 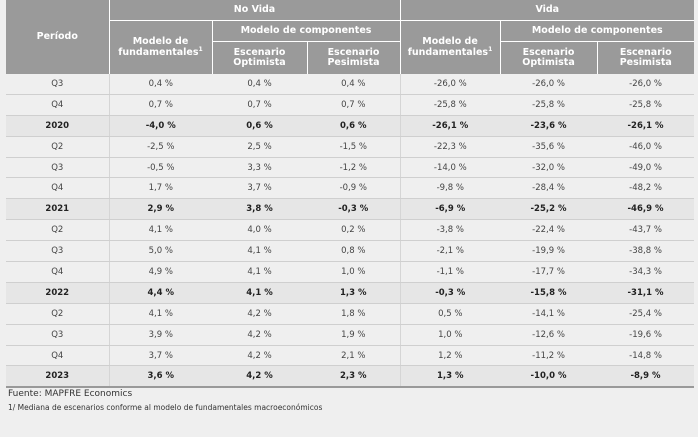 I want to click on no-vida-pesimista-header: Escenario Pesimista, so click(x=353, y=57).